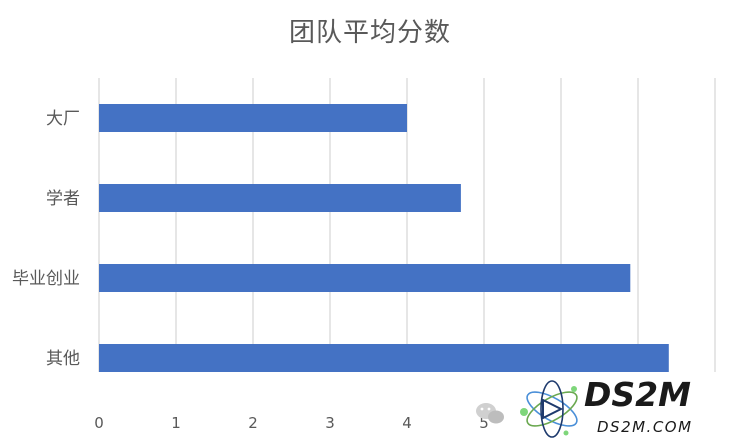 The height and width of the screenshot is (444, 740). What do you see at coordinates (63, 359) in the screenshot?
I see `category-label: 其他` at bounding box center [63, 359].